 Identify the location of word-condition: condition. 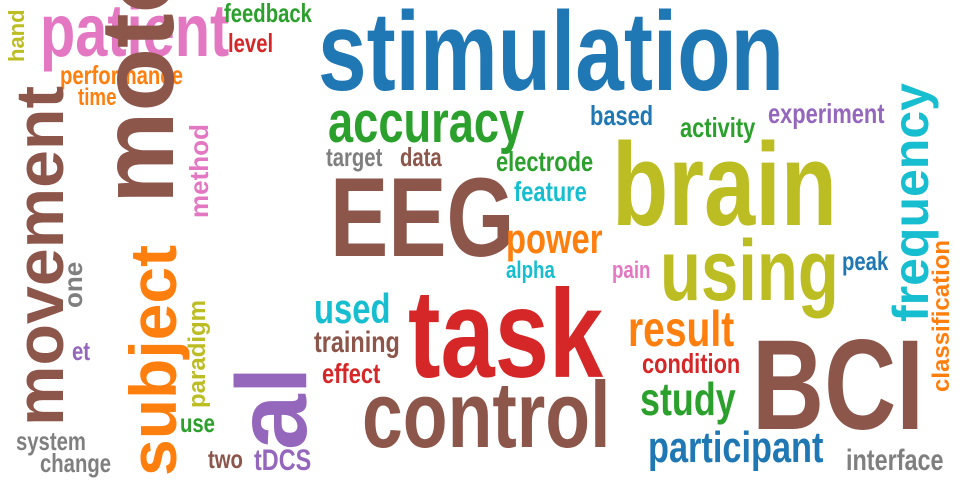
(691, 363).